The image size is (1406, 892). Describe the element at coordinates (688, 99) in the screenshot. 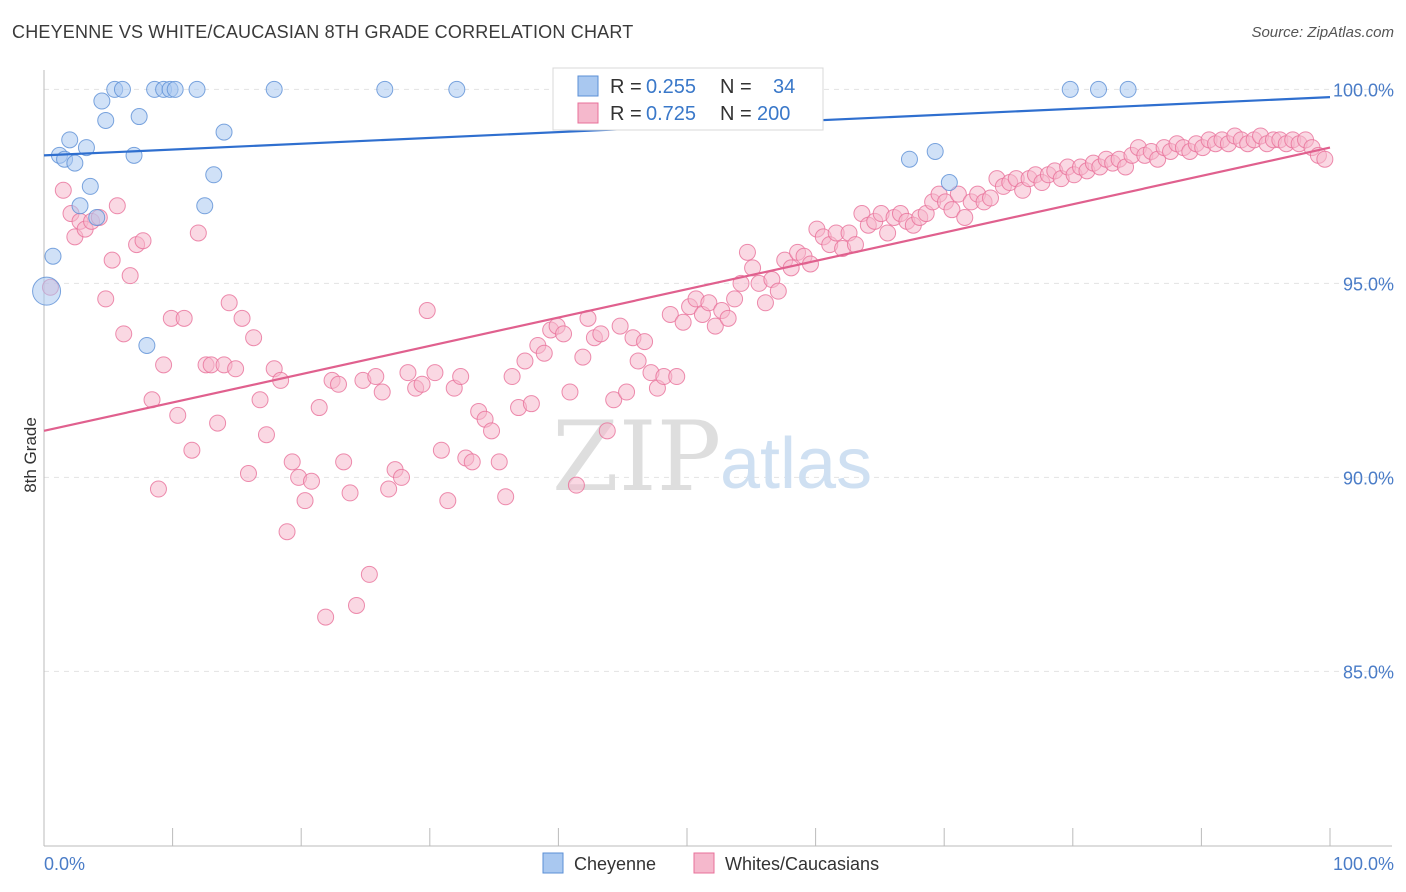

I see `stats-legend: R = 0.255 N = 34 R = 0.725 N = 200` at that location.